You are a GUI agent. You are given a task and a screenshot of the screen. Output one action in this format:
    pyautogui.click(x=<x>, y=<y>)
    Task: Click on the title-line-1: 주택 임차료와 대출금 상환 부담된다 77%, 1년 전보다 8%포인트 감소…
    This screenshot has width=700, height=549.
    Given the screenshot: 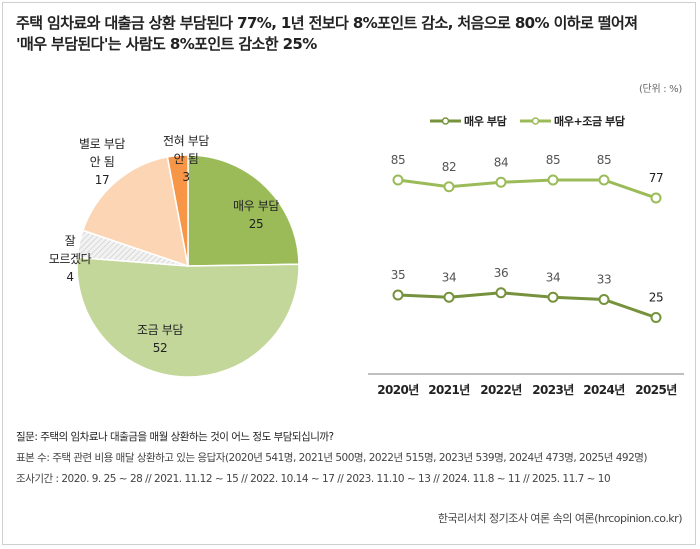 What is the action you would take?
    pyautogui.click(x=327, y=23)
    